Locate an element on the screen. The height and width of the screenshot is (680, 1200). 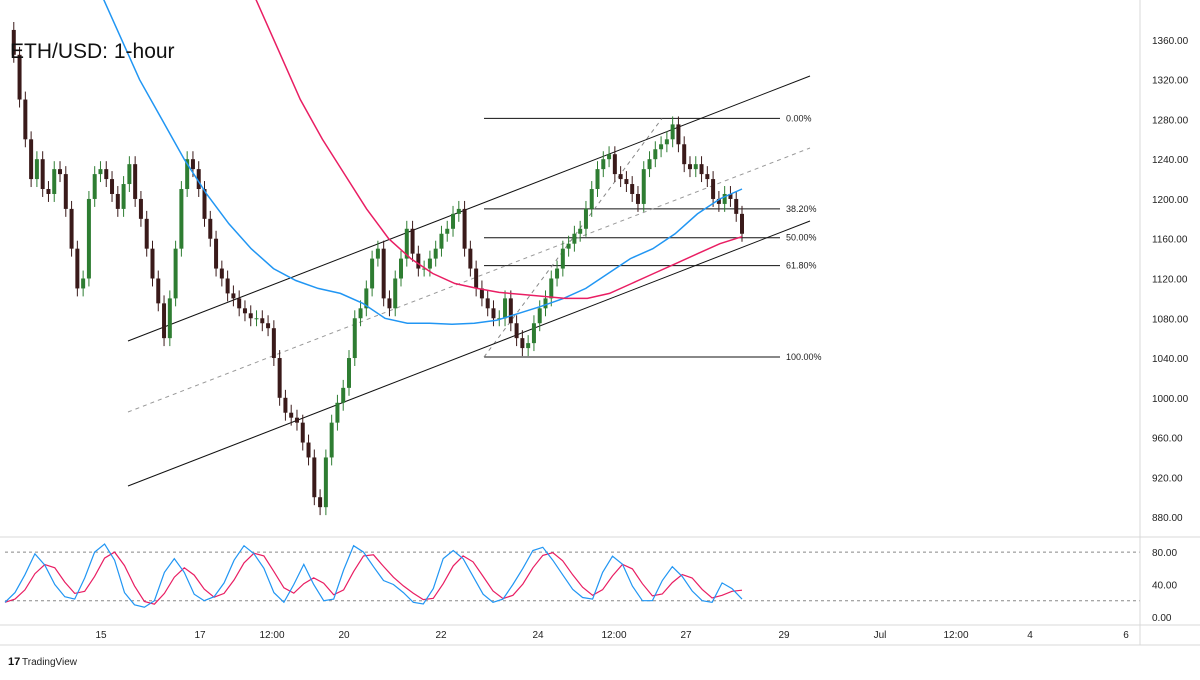
price-tick-label: 1160.00 is located at coordinates (1170, 240).